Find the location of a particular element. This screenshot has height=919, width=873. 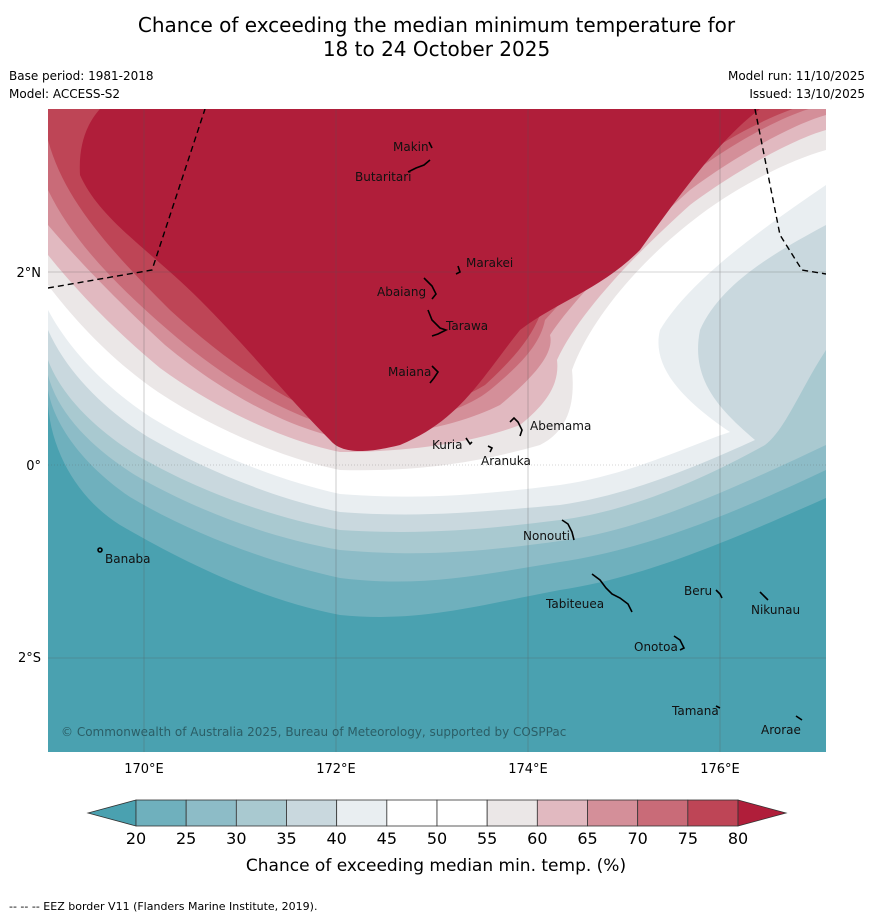

island-aranuka is located at coordinates (490, 449).